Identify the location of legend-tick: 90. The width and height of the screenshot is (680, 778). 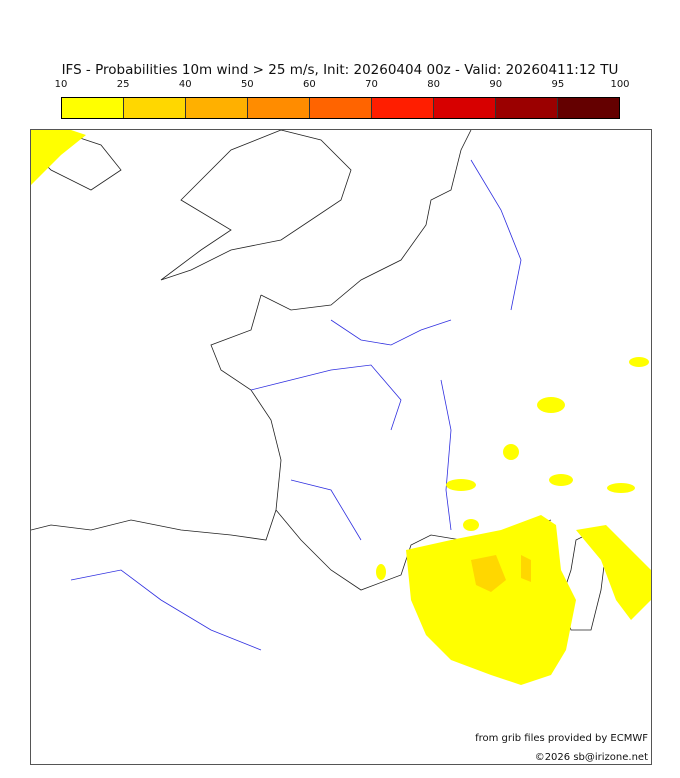
(496, 84).